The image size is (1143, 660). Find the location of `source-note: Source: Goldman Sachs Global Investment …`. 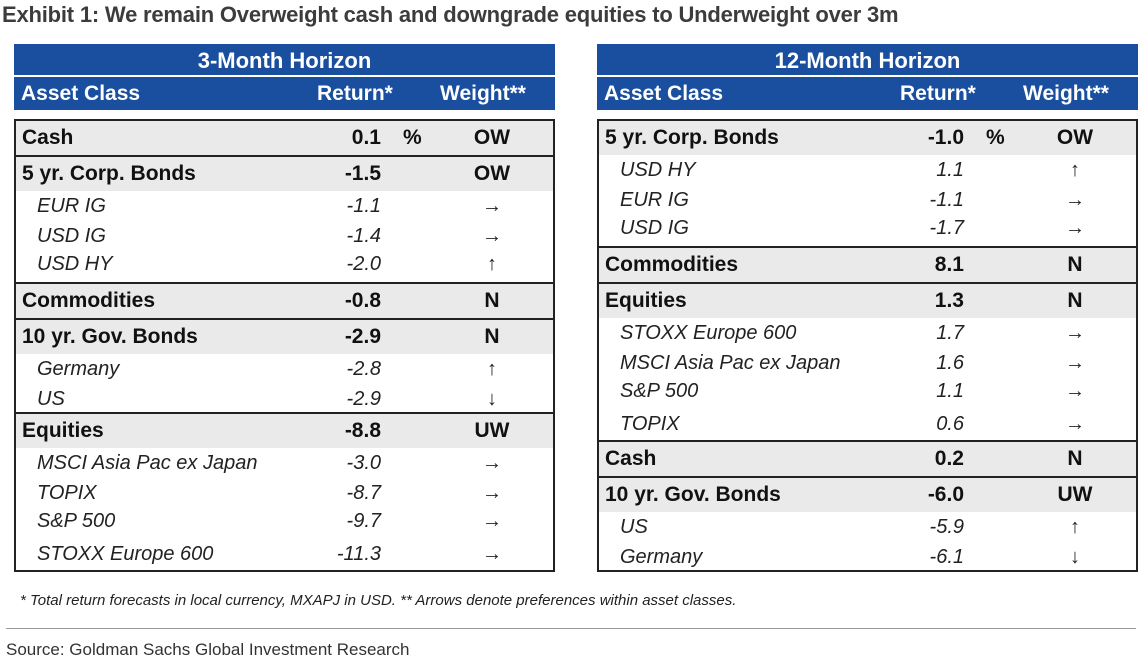

source-note: Source: Goldman Sachs Global Investment … is located at coordinates (208, 649).